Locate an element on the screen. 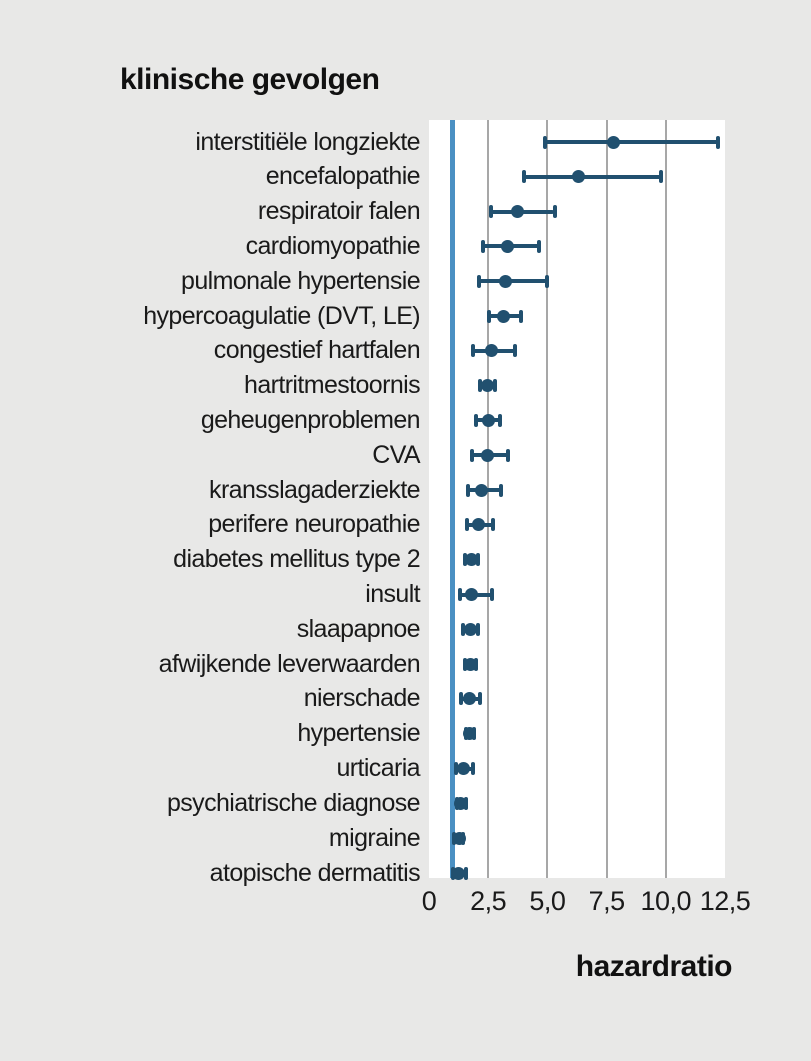 The image size is (811, 1061). category-label: hartritmestoornis is located at coordinates (332, 385).